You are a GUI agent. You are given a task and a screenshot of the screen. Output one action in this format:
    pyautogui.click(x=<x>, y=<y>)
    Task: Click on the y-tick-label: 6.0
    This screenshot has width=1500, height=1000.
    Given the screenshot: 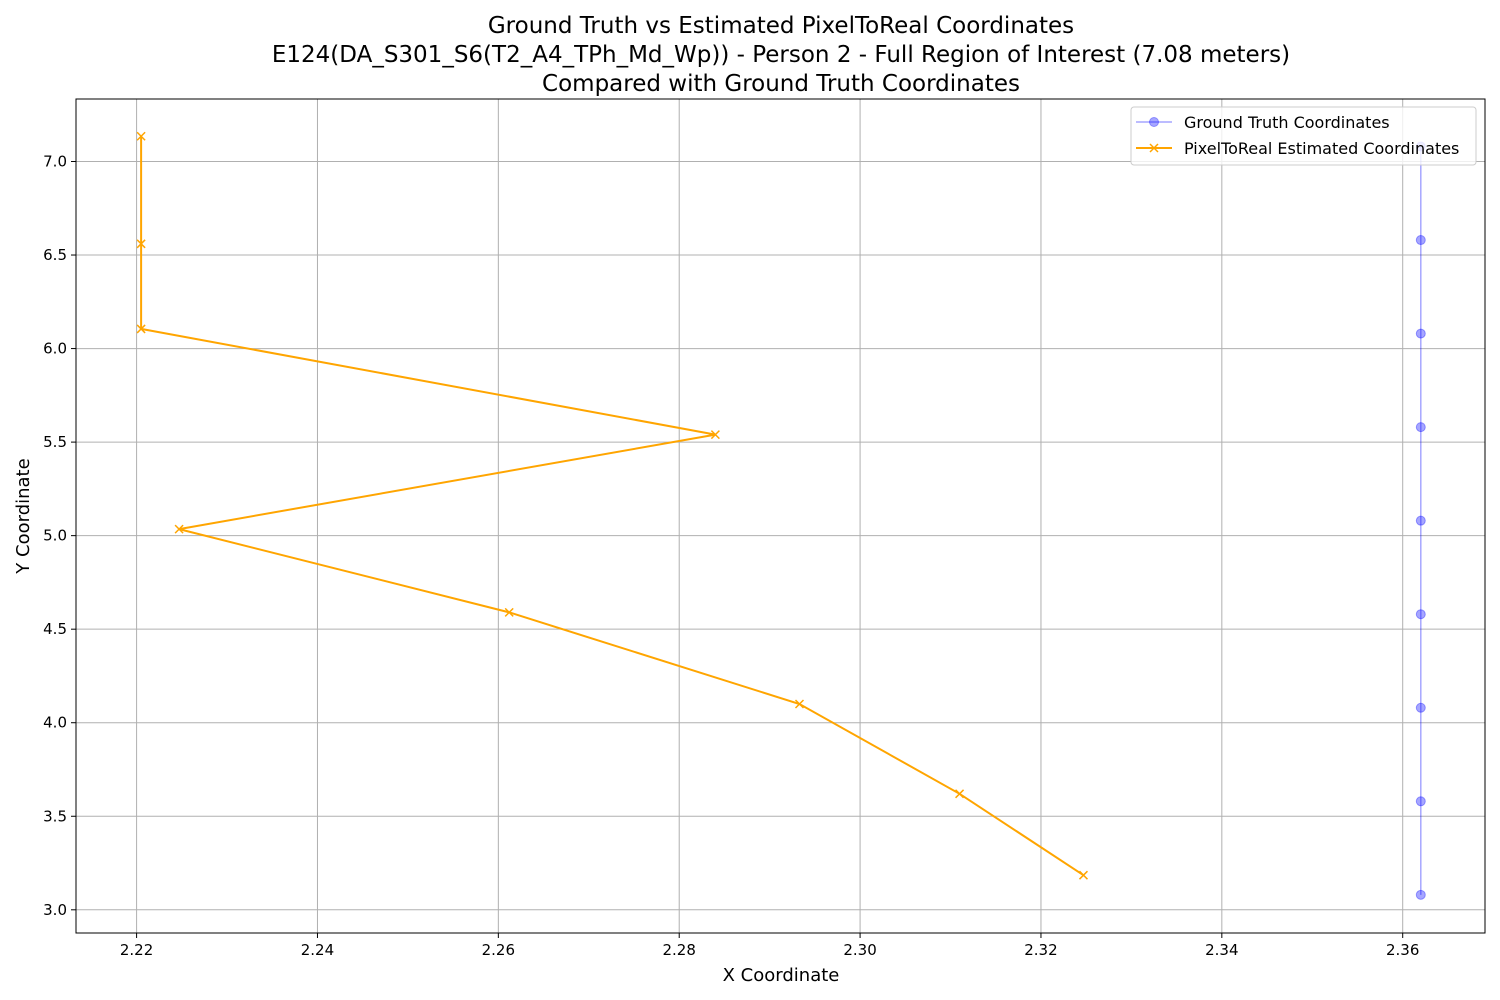 What is the action you would take?
    pyautogui.click(x=55, y=349)
    